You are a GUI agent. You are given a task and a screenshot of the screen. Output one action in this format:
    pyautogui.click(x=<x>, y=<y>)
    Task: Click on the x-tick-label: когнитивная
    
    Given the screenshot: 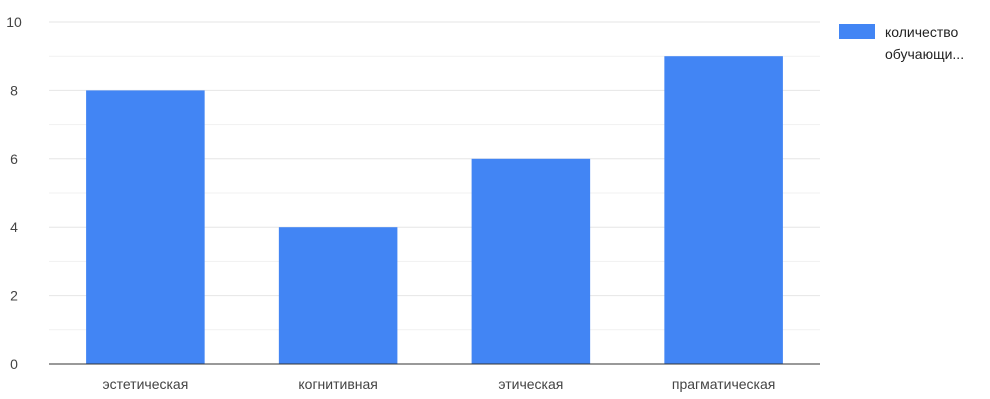 What is the action you would take?
    pyautogui.click(x=338, y=384)
    